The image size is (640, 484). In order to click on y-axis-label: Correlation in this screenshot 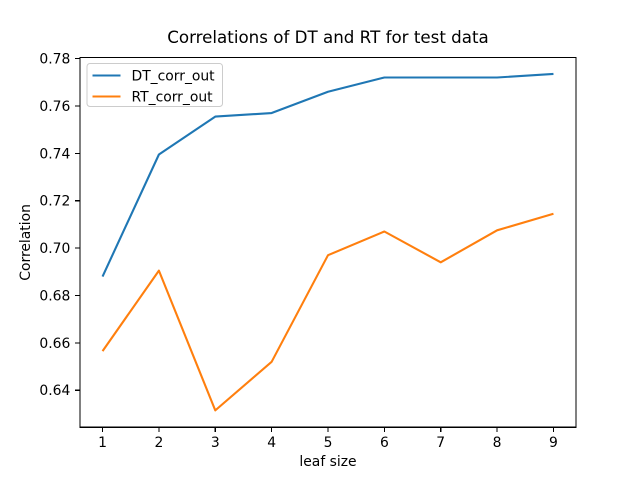, I will do `click(26, 242)`.